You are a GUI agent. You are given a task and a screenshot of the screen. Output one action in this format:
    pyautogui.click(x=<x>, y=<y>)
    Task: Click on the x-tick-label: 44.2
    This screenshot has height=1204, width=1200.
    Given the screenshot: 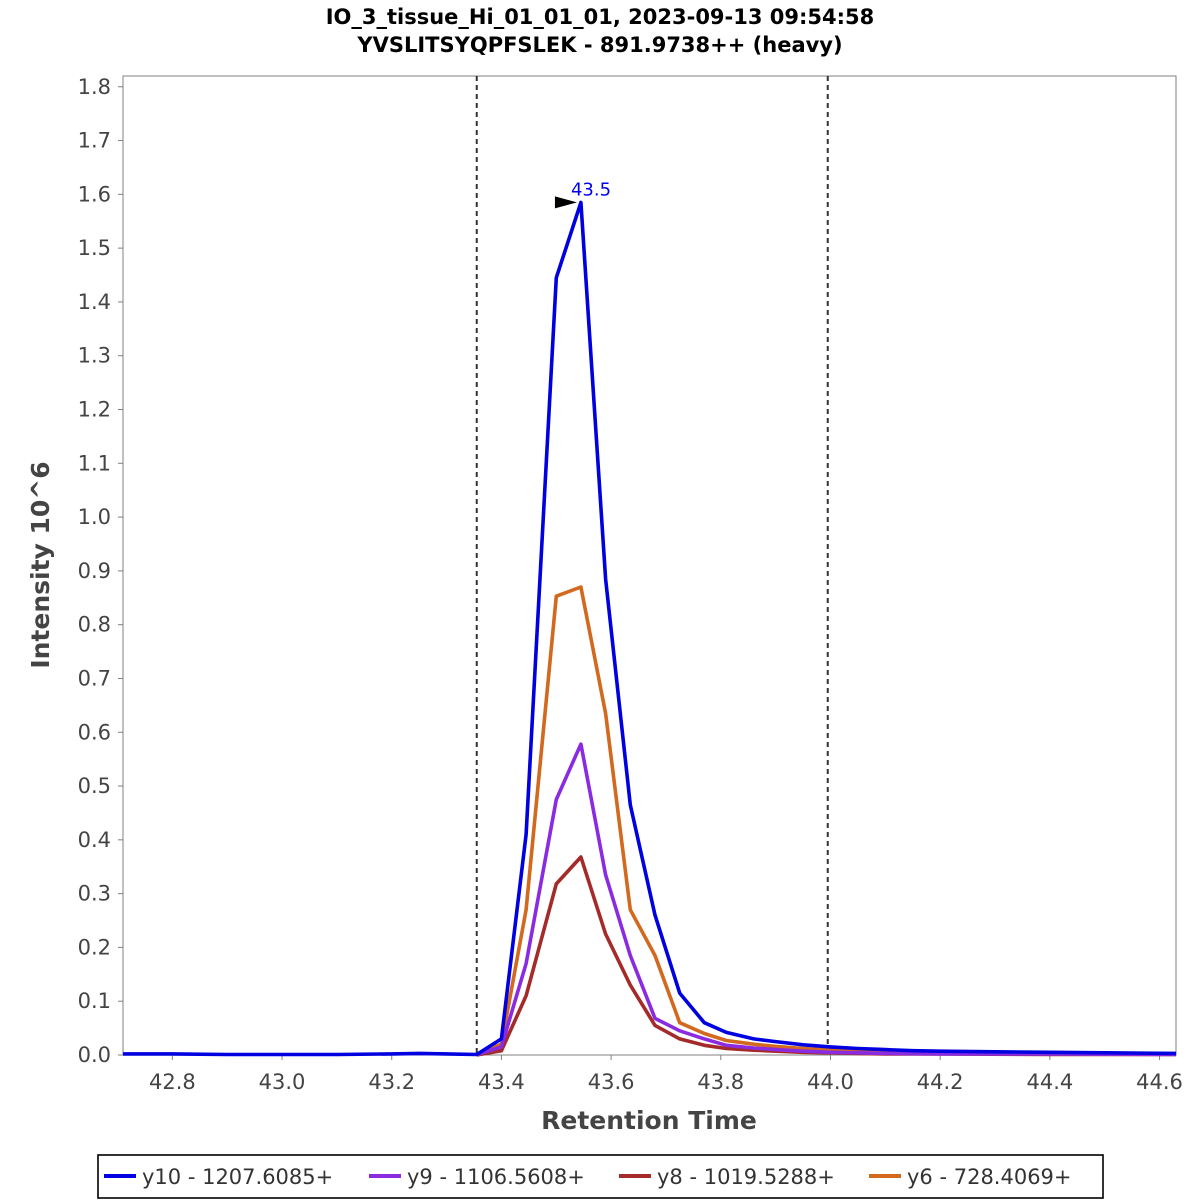 What is the action you would take?
    pyautogui.click(x=940, y=1082)
    